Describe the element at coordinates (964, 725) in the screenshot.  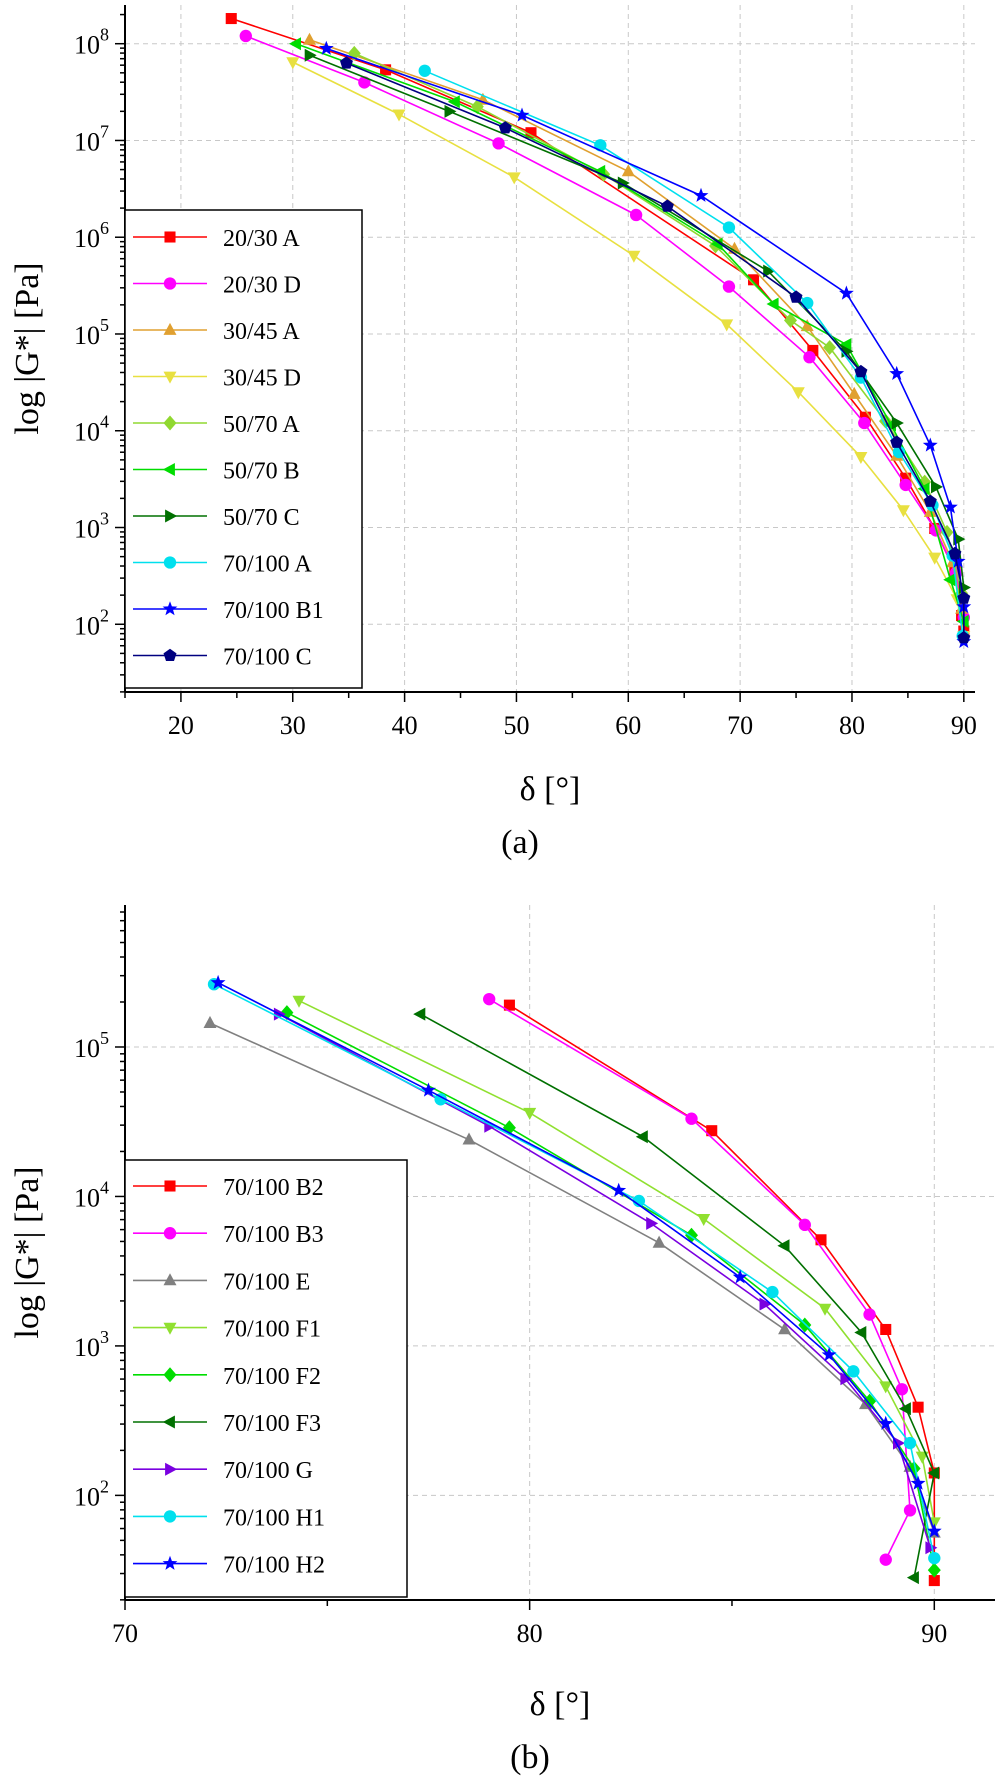
I see `x-tick-label: 90` at that location.